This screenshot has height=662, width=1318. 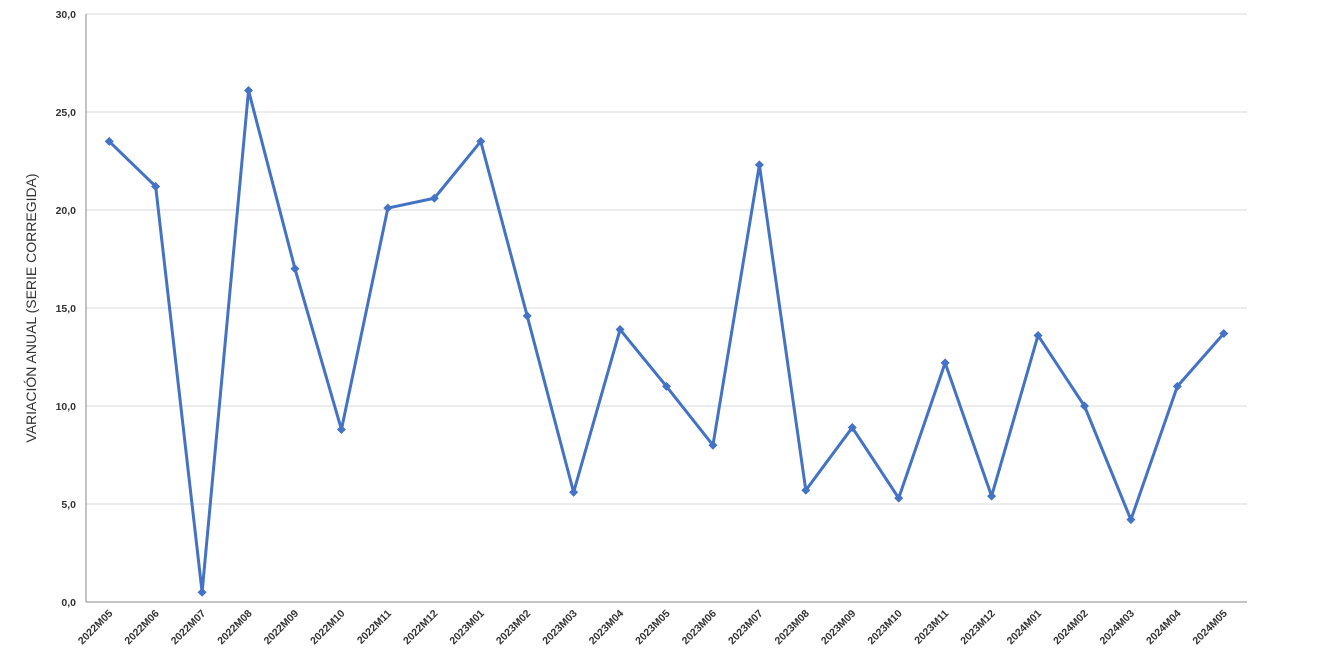 What do you see at coordinates (96, 628) in the screenshot?
I see `x-tick-label: 2022M05` at bounding box center [96, 628].